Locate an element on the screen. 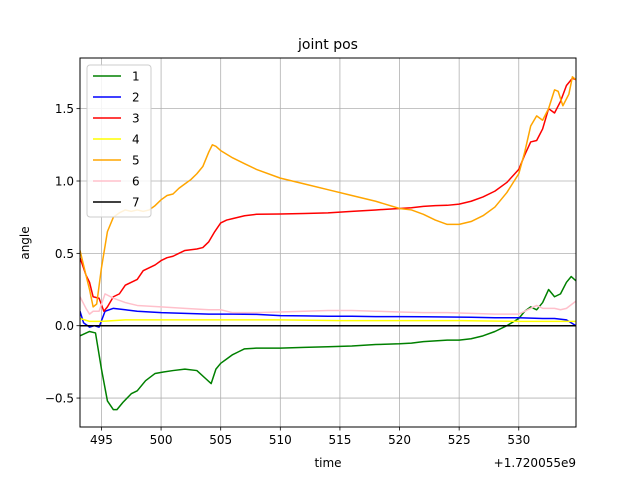 This screenshot has width=640, height=480. y-tick-label: 1.5 is located at coordinates (64, 109).